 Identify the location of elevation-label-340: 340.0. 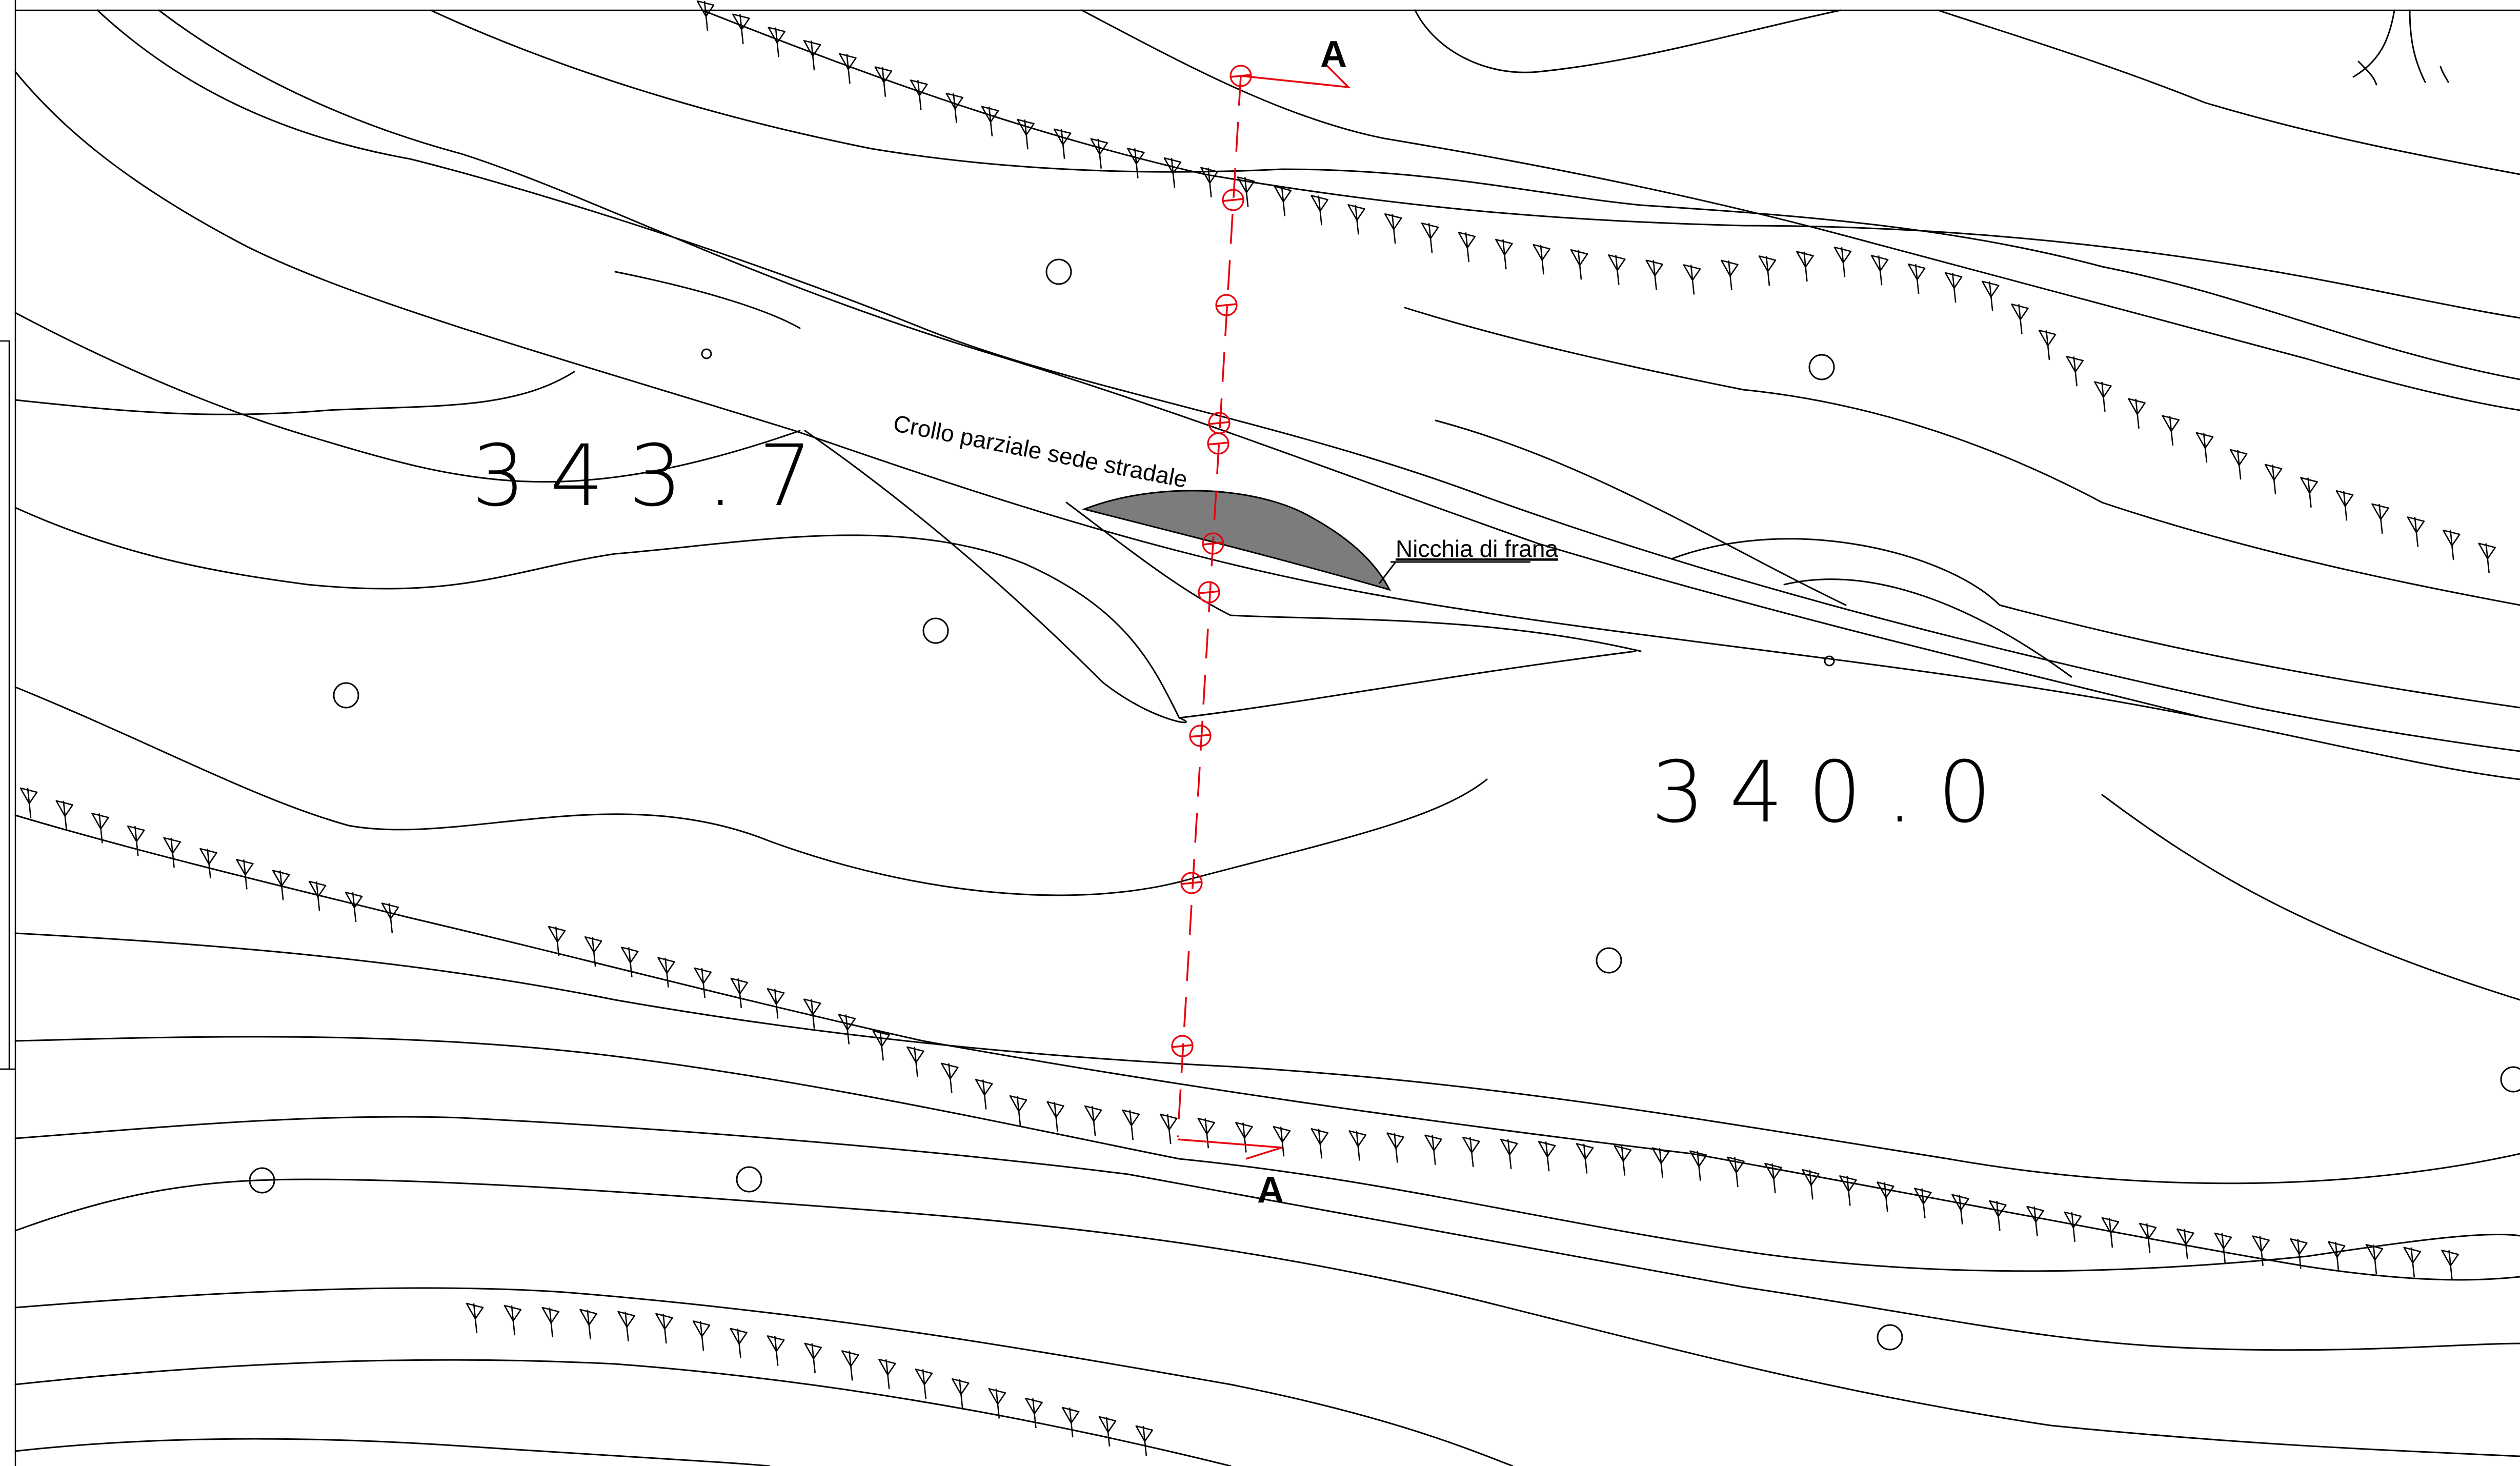
(1833, 792).